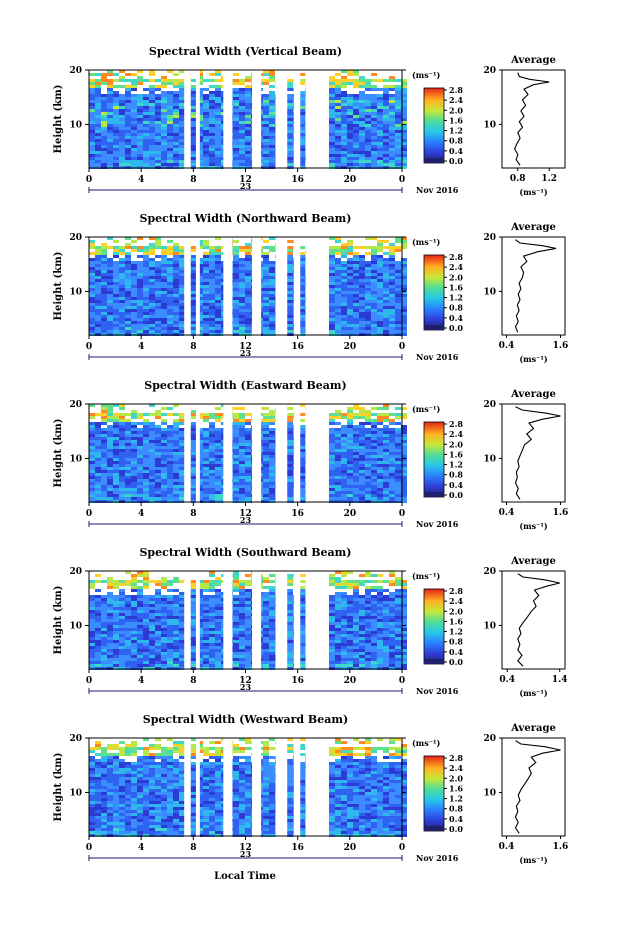 The height and width of the screenshot is (929, 620). I want to click on average-frame, so click(533, 453).